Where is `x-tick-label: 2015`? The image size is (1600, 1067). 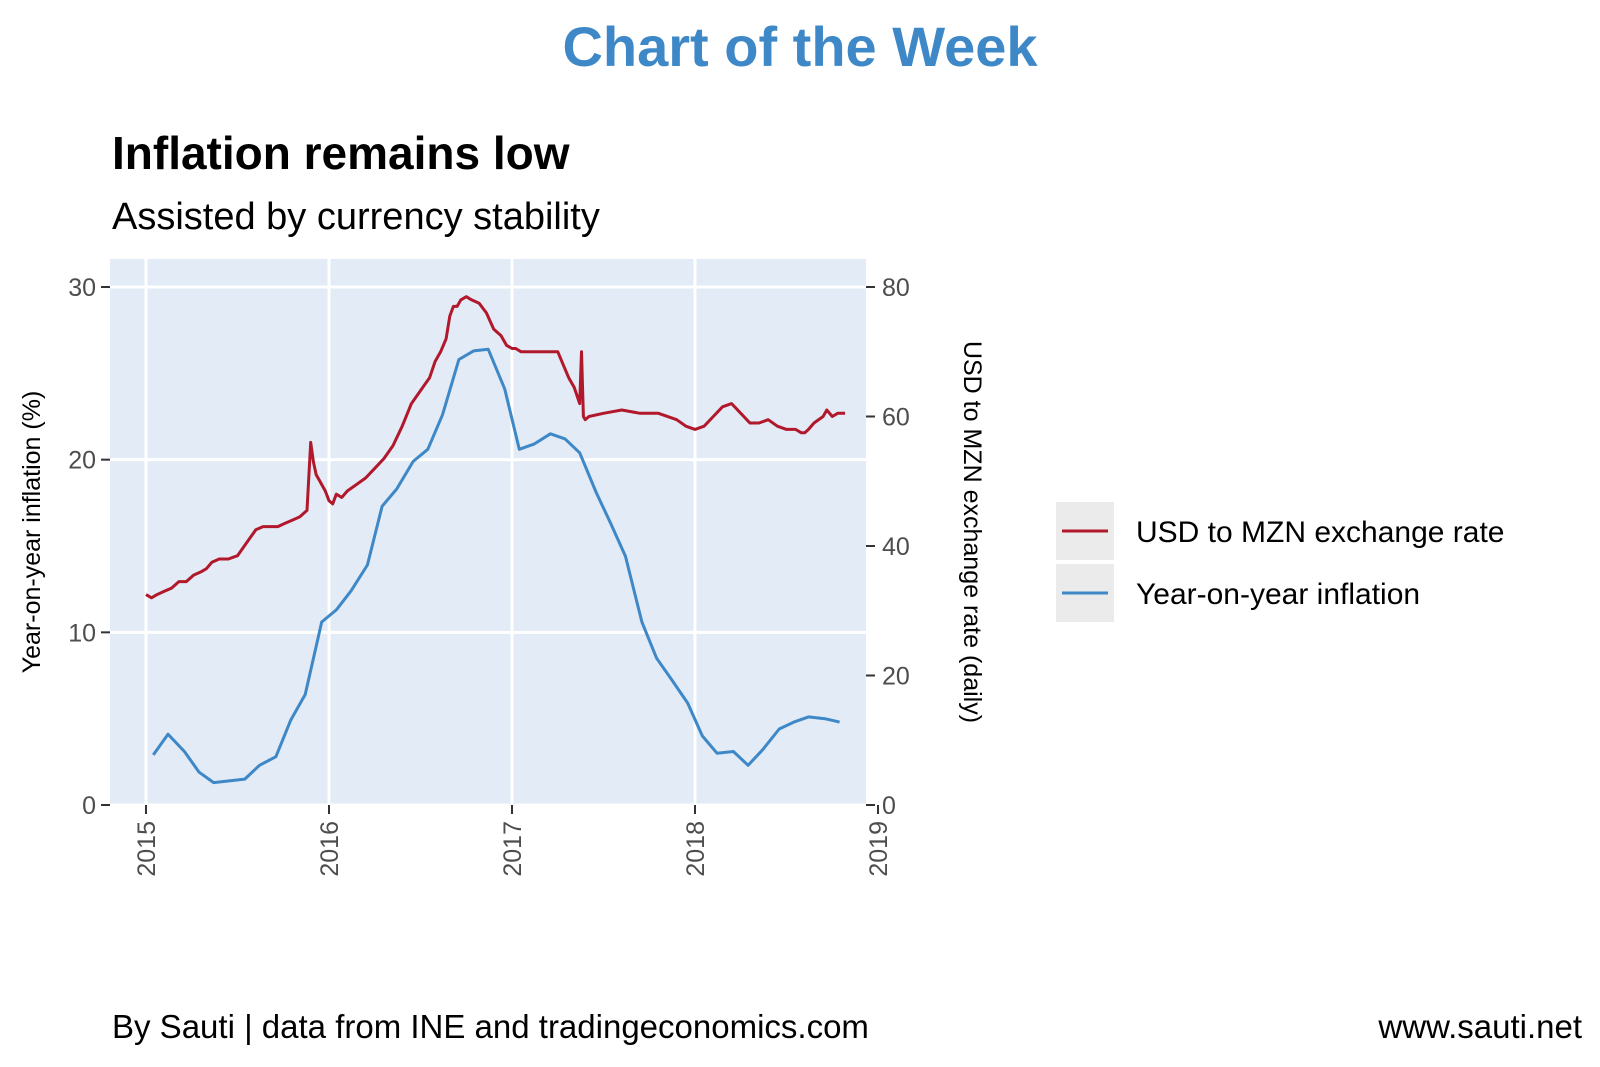
x-tick-label: 2015 is located at coordinates (147, 849).